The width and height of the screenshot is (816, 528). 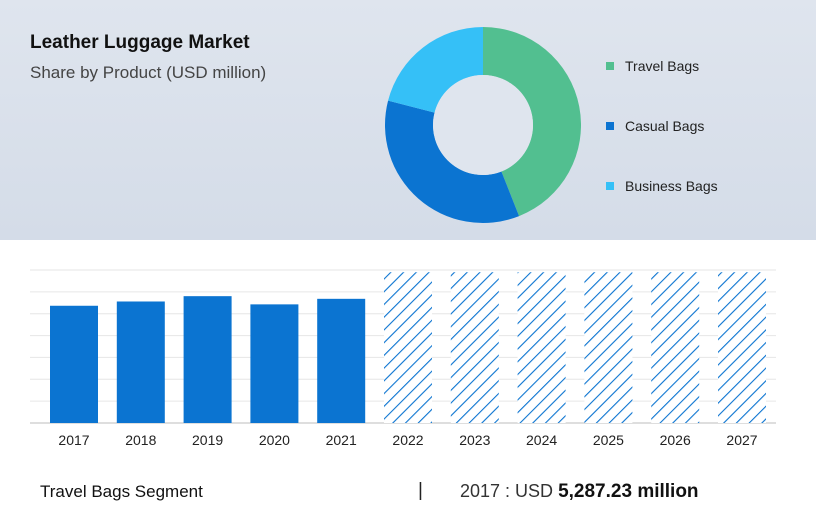 What do you see at coordinates (742, 347) in the screenshot?
I see `bar-2027` at bounding box center [742, 347].